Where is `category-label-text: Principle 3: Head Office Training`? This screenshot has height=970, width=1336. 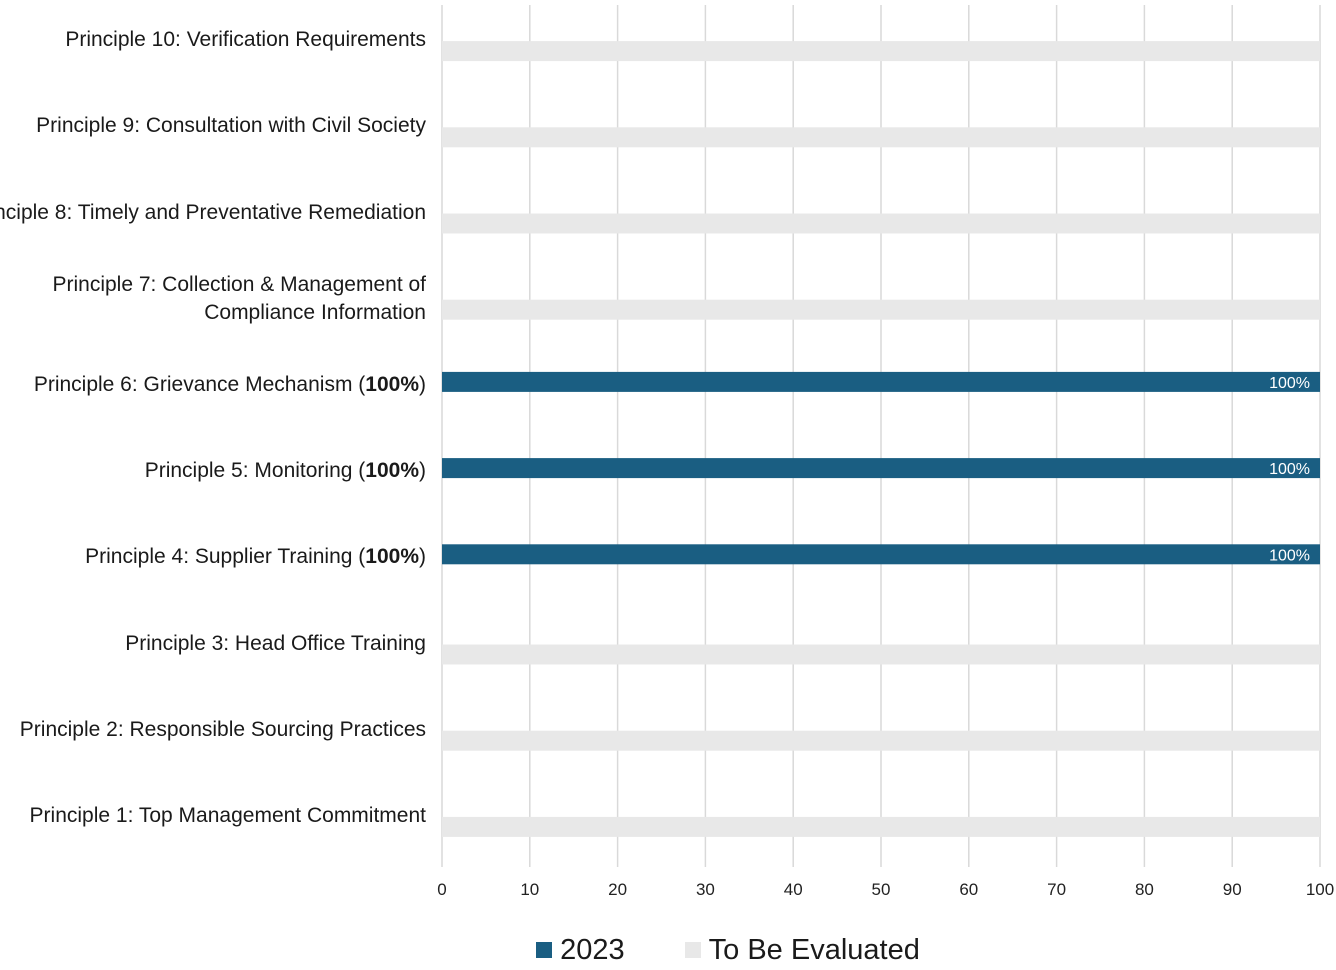
category-label-text: Principle 3: Head Office Training is located at coordinates (275, 643).